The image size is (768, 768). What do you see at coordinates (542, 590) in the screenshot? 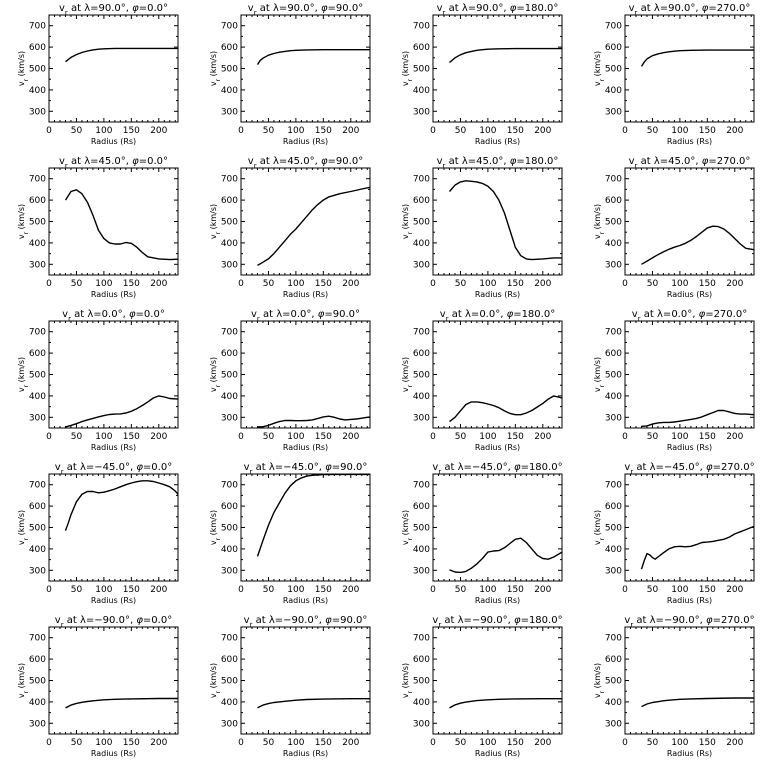
I see `panel-15-xtick-label: 200` at bounding box center [542, 590].